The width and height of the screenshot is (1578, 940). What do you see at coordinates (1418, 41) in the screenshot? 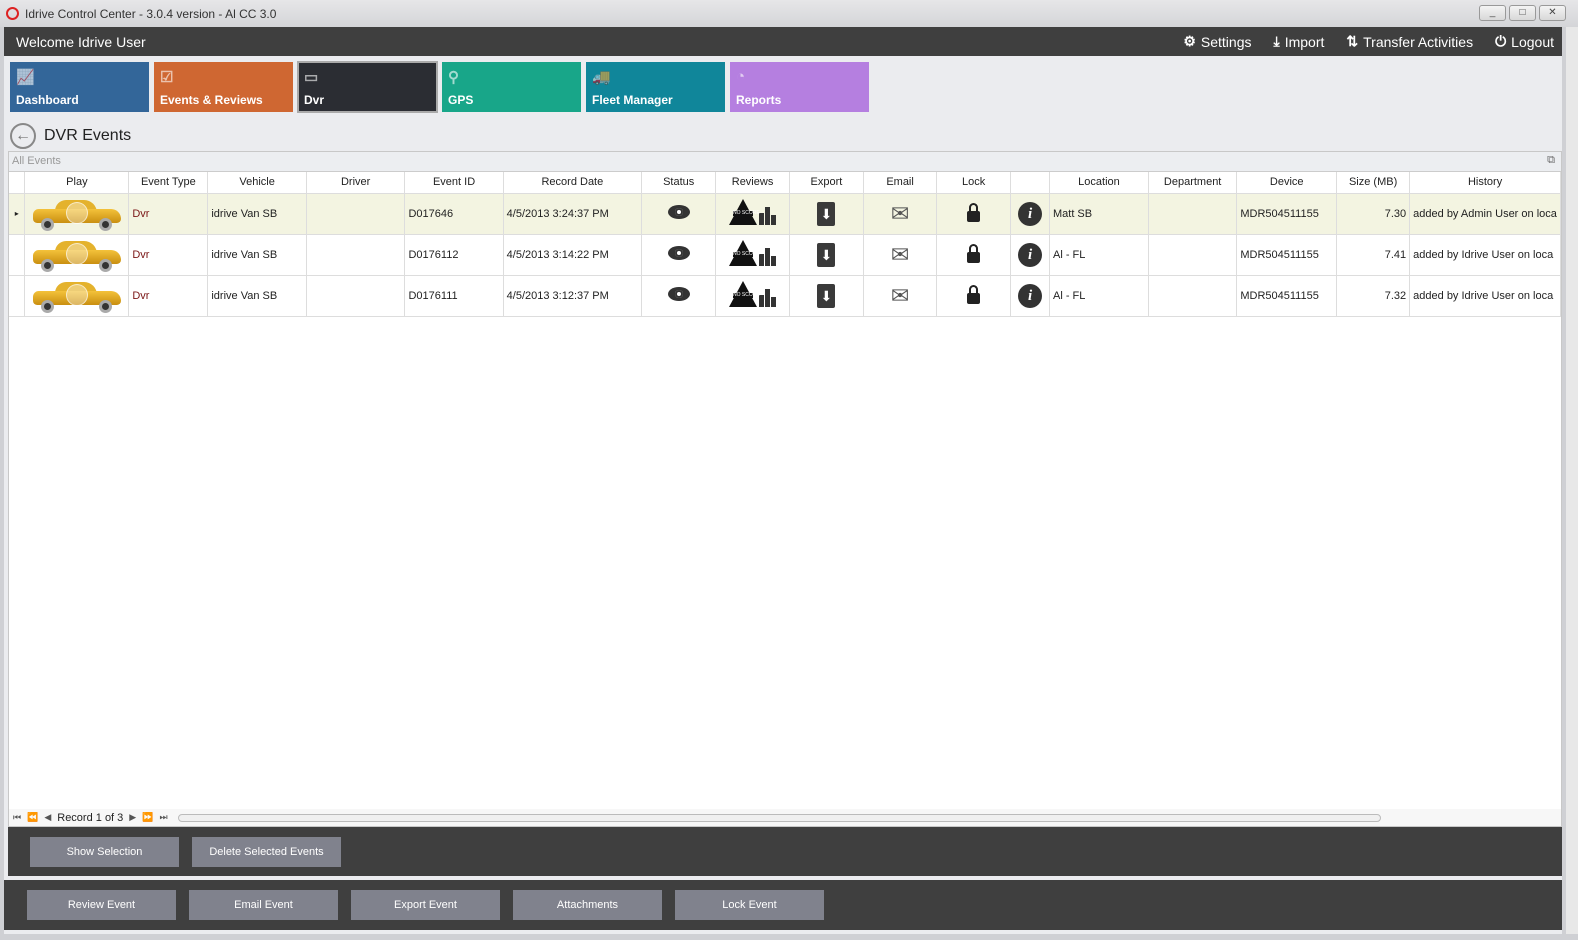
I see `transfer-label: Transfer Activities` at bounding box center [1418, 41].